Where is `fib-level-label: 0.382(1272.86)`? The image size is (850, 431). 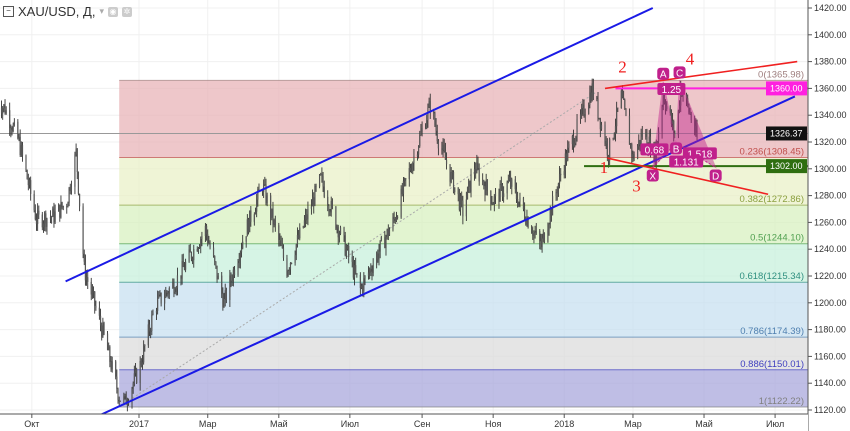
fib-level-label: 0.382(1272.86) is located at coordinates (772, 199).